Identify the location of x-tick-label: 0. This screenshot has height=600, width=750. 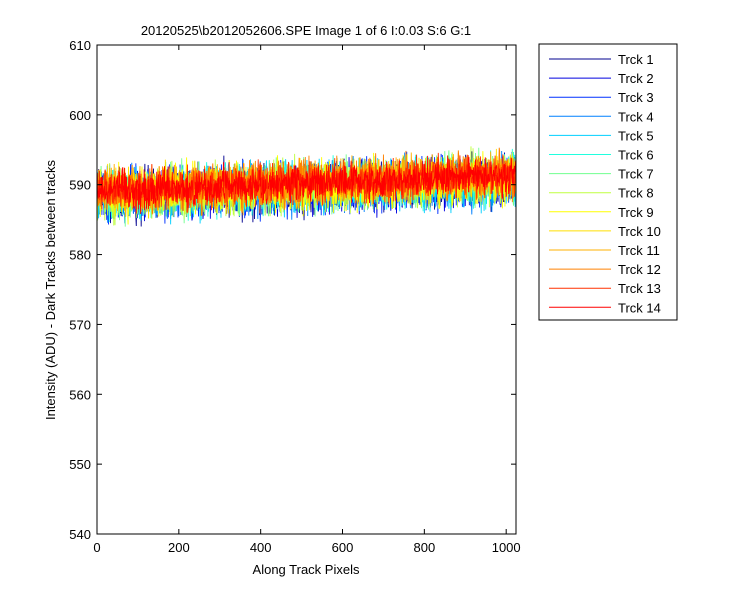
(96, 547).